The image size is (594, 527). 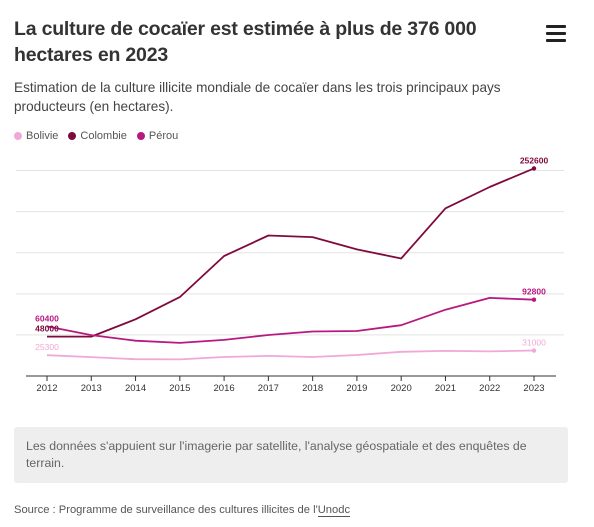 I want to click on legend-item-perou: Pérou, so click(x=157, y=136).